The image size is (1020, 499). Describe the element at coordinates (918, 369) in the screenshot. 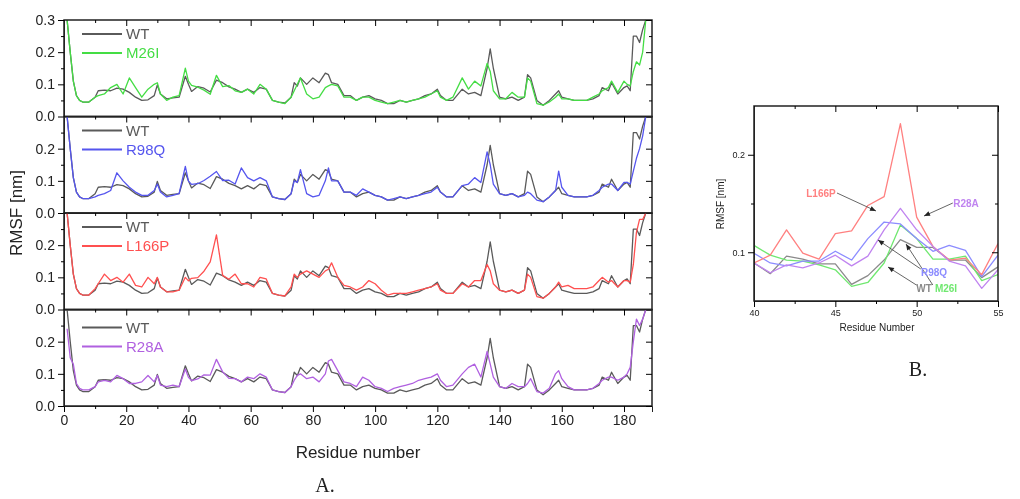

I see `text: B.` at that location.